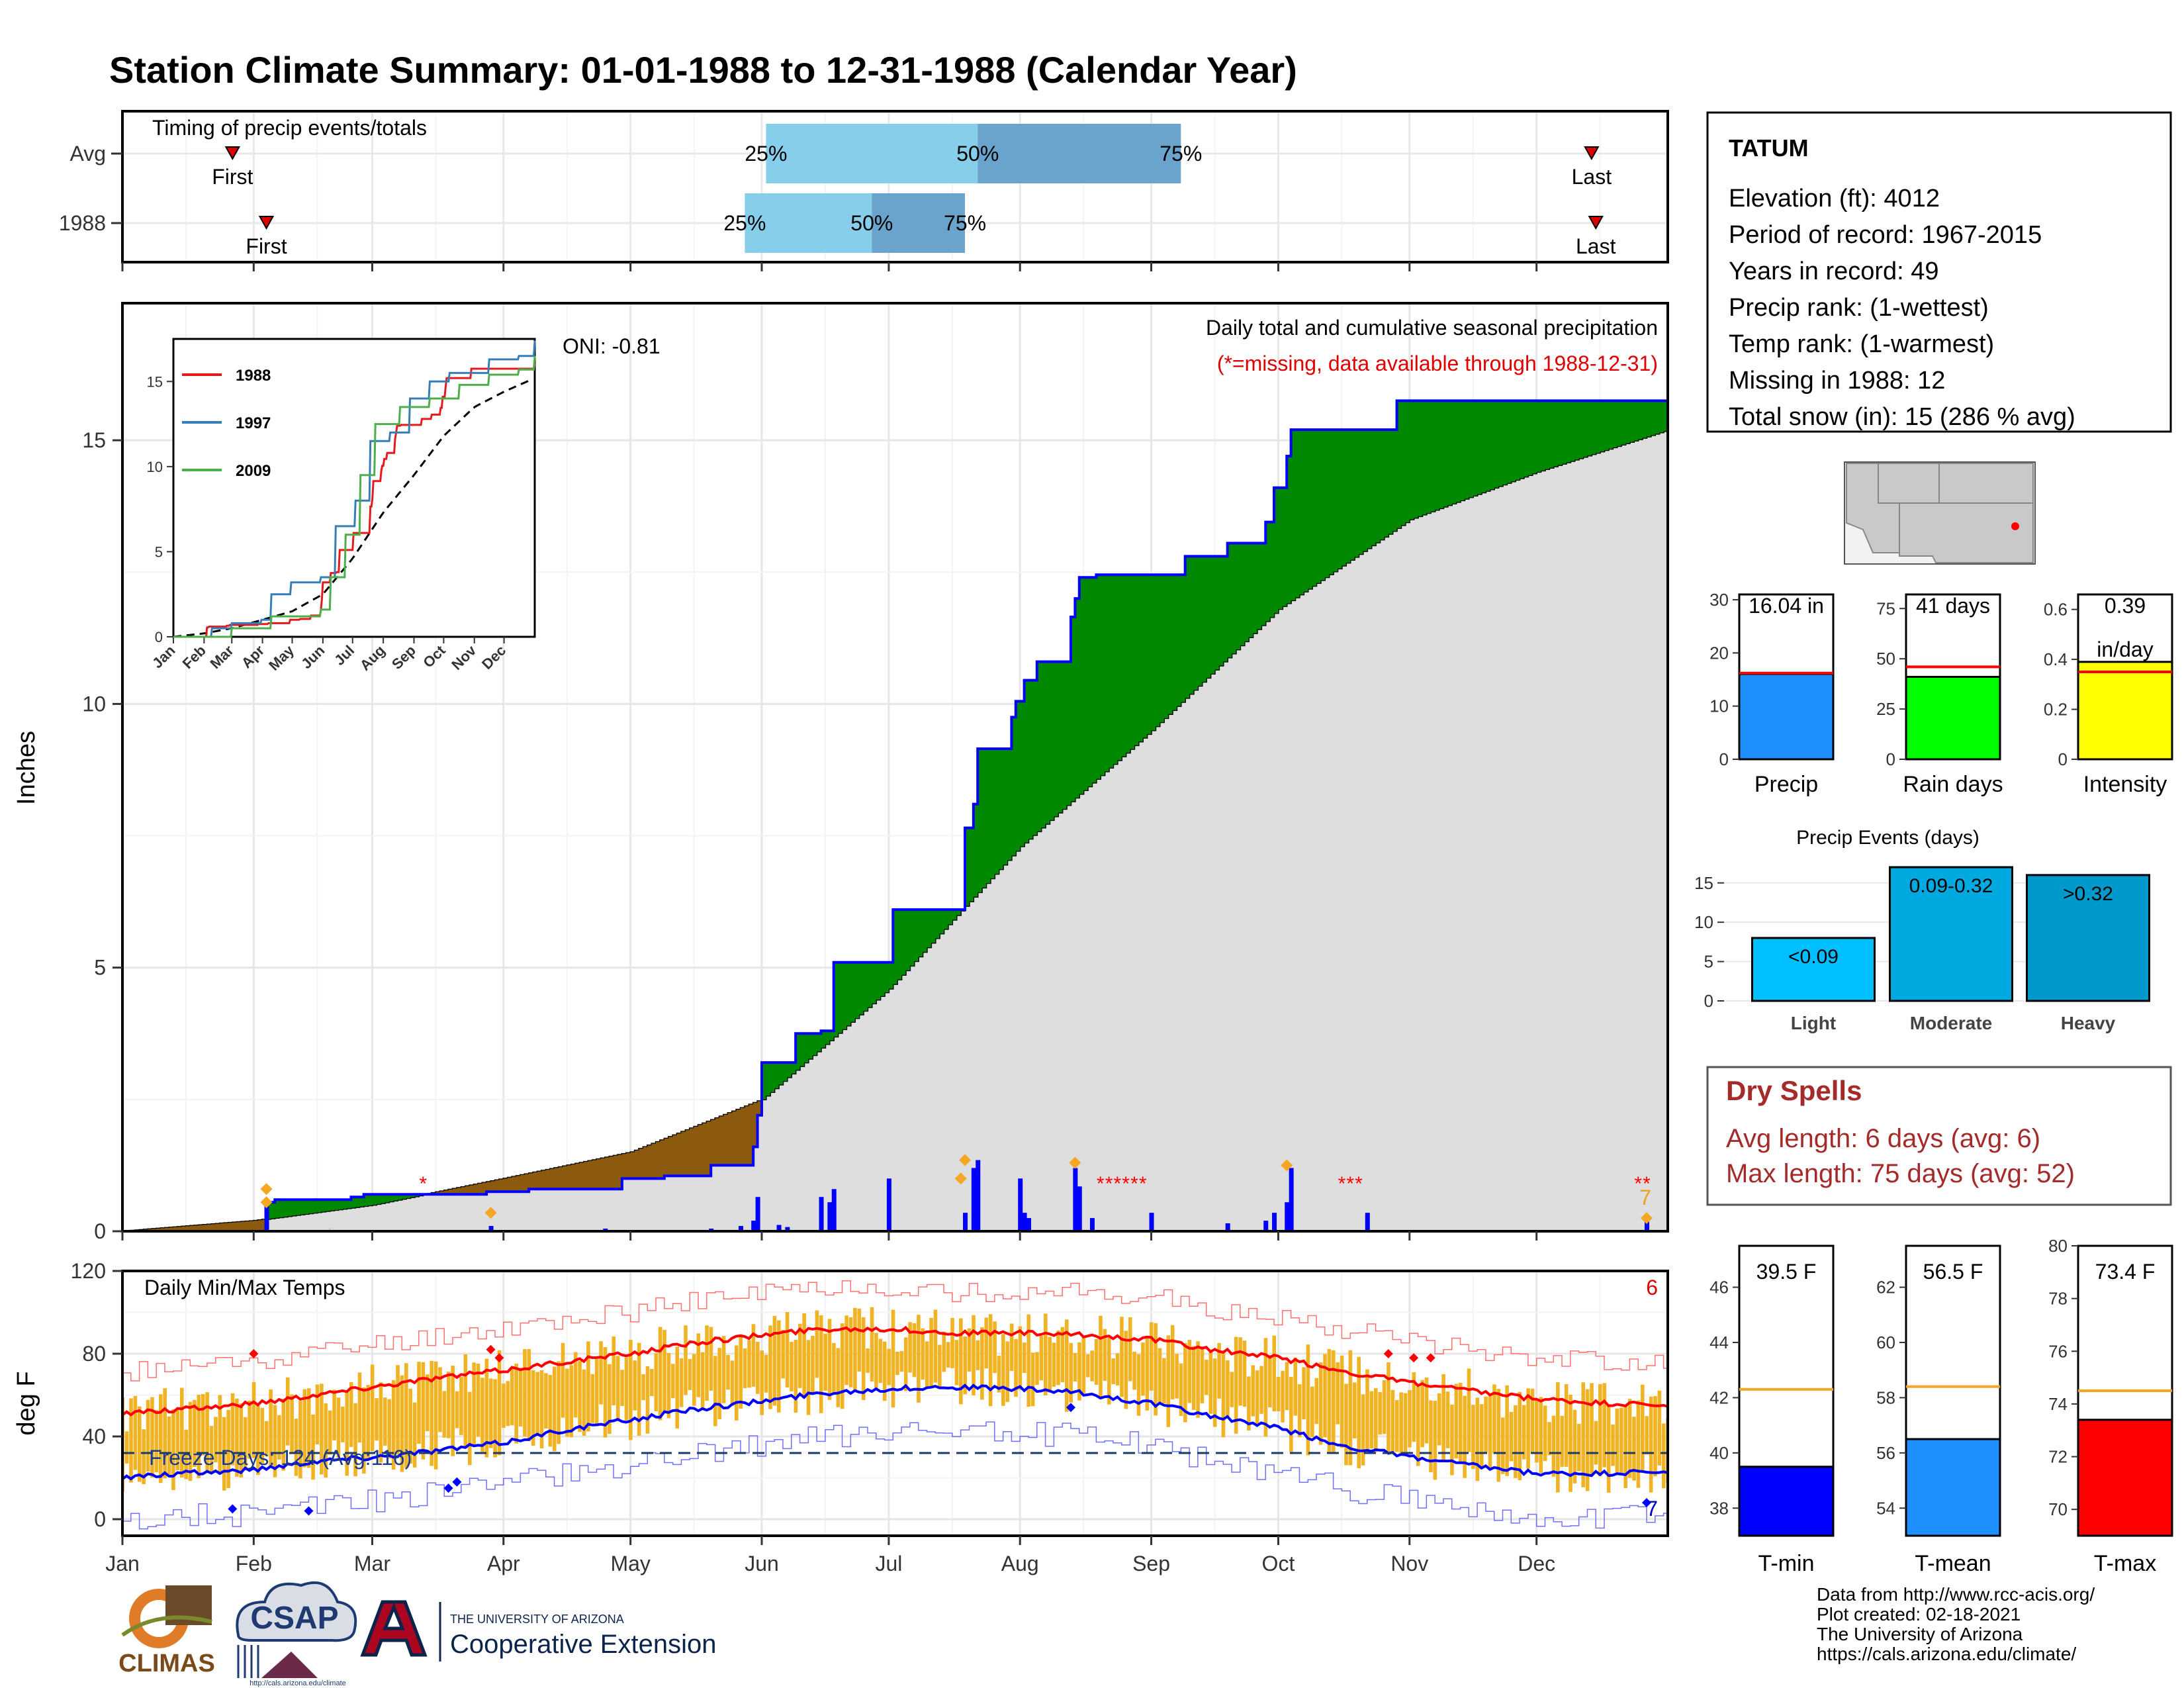 The width and height of the screenshot is (2184, 1688). I want to click on summary-bar-y-tick-label: 20, so click(1719, 653).